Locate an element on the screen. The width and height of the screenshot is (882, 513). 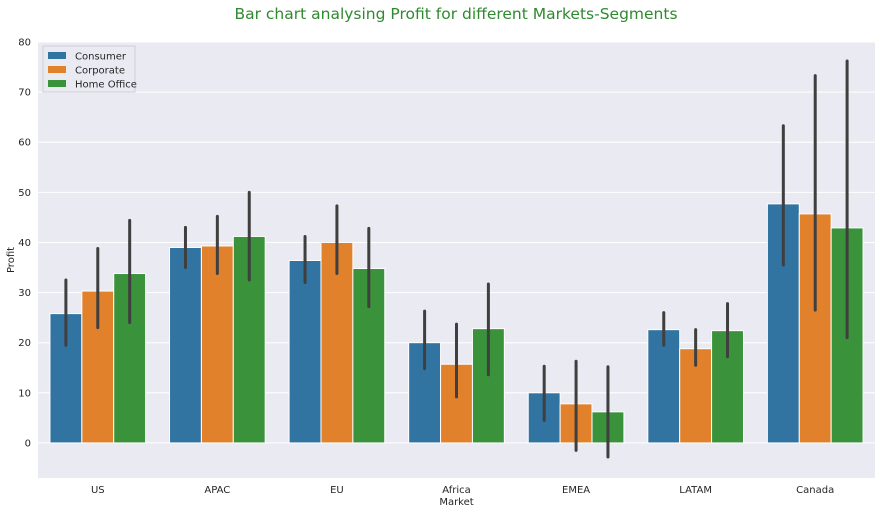
y-tick-label: 70 is located at coordinates (24, 93).